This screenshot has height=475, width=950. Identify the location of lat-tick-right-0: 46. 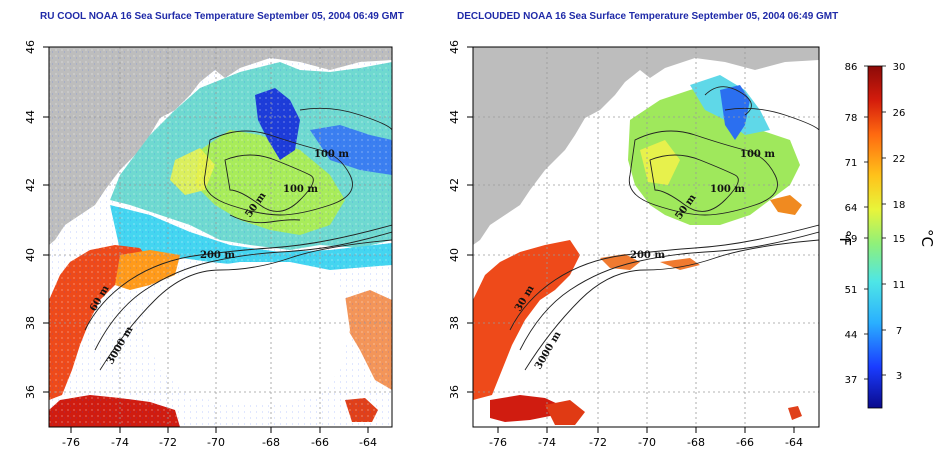
(454, 47).